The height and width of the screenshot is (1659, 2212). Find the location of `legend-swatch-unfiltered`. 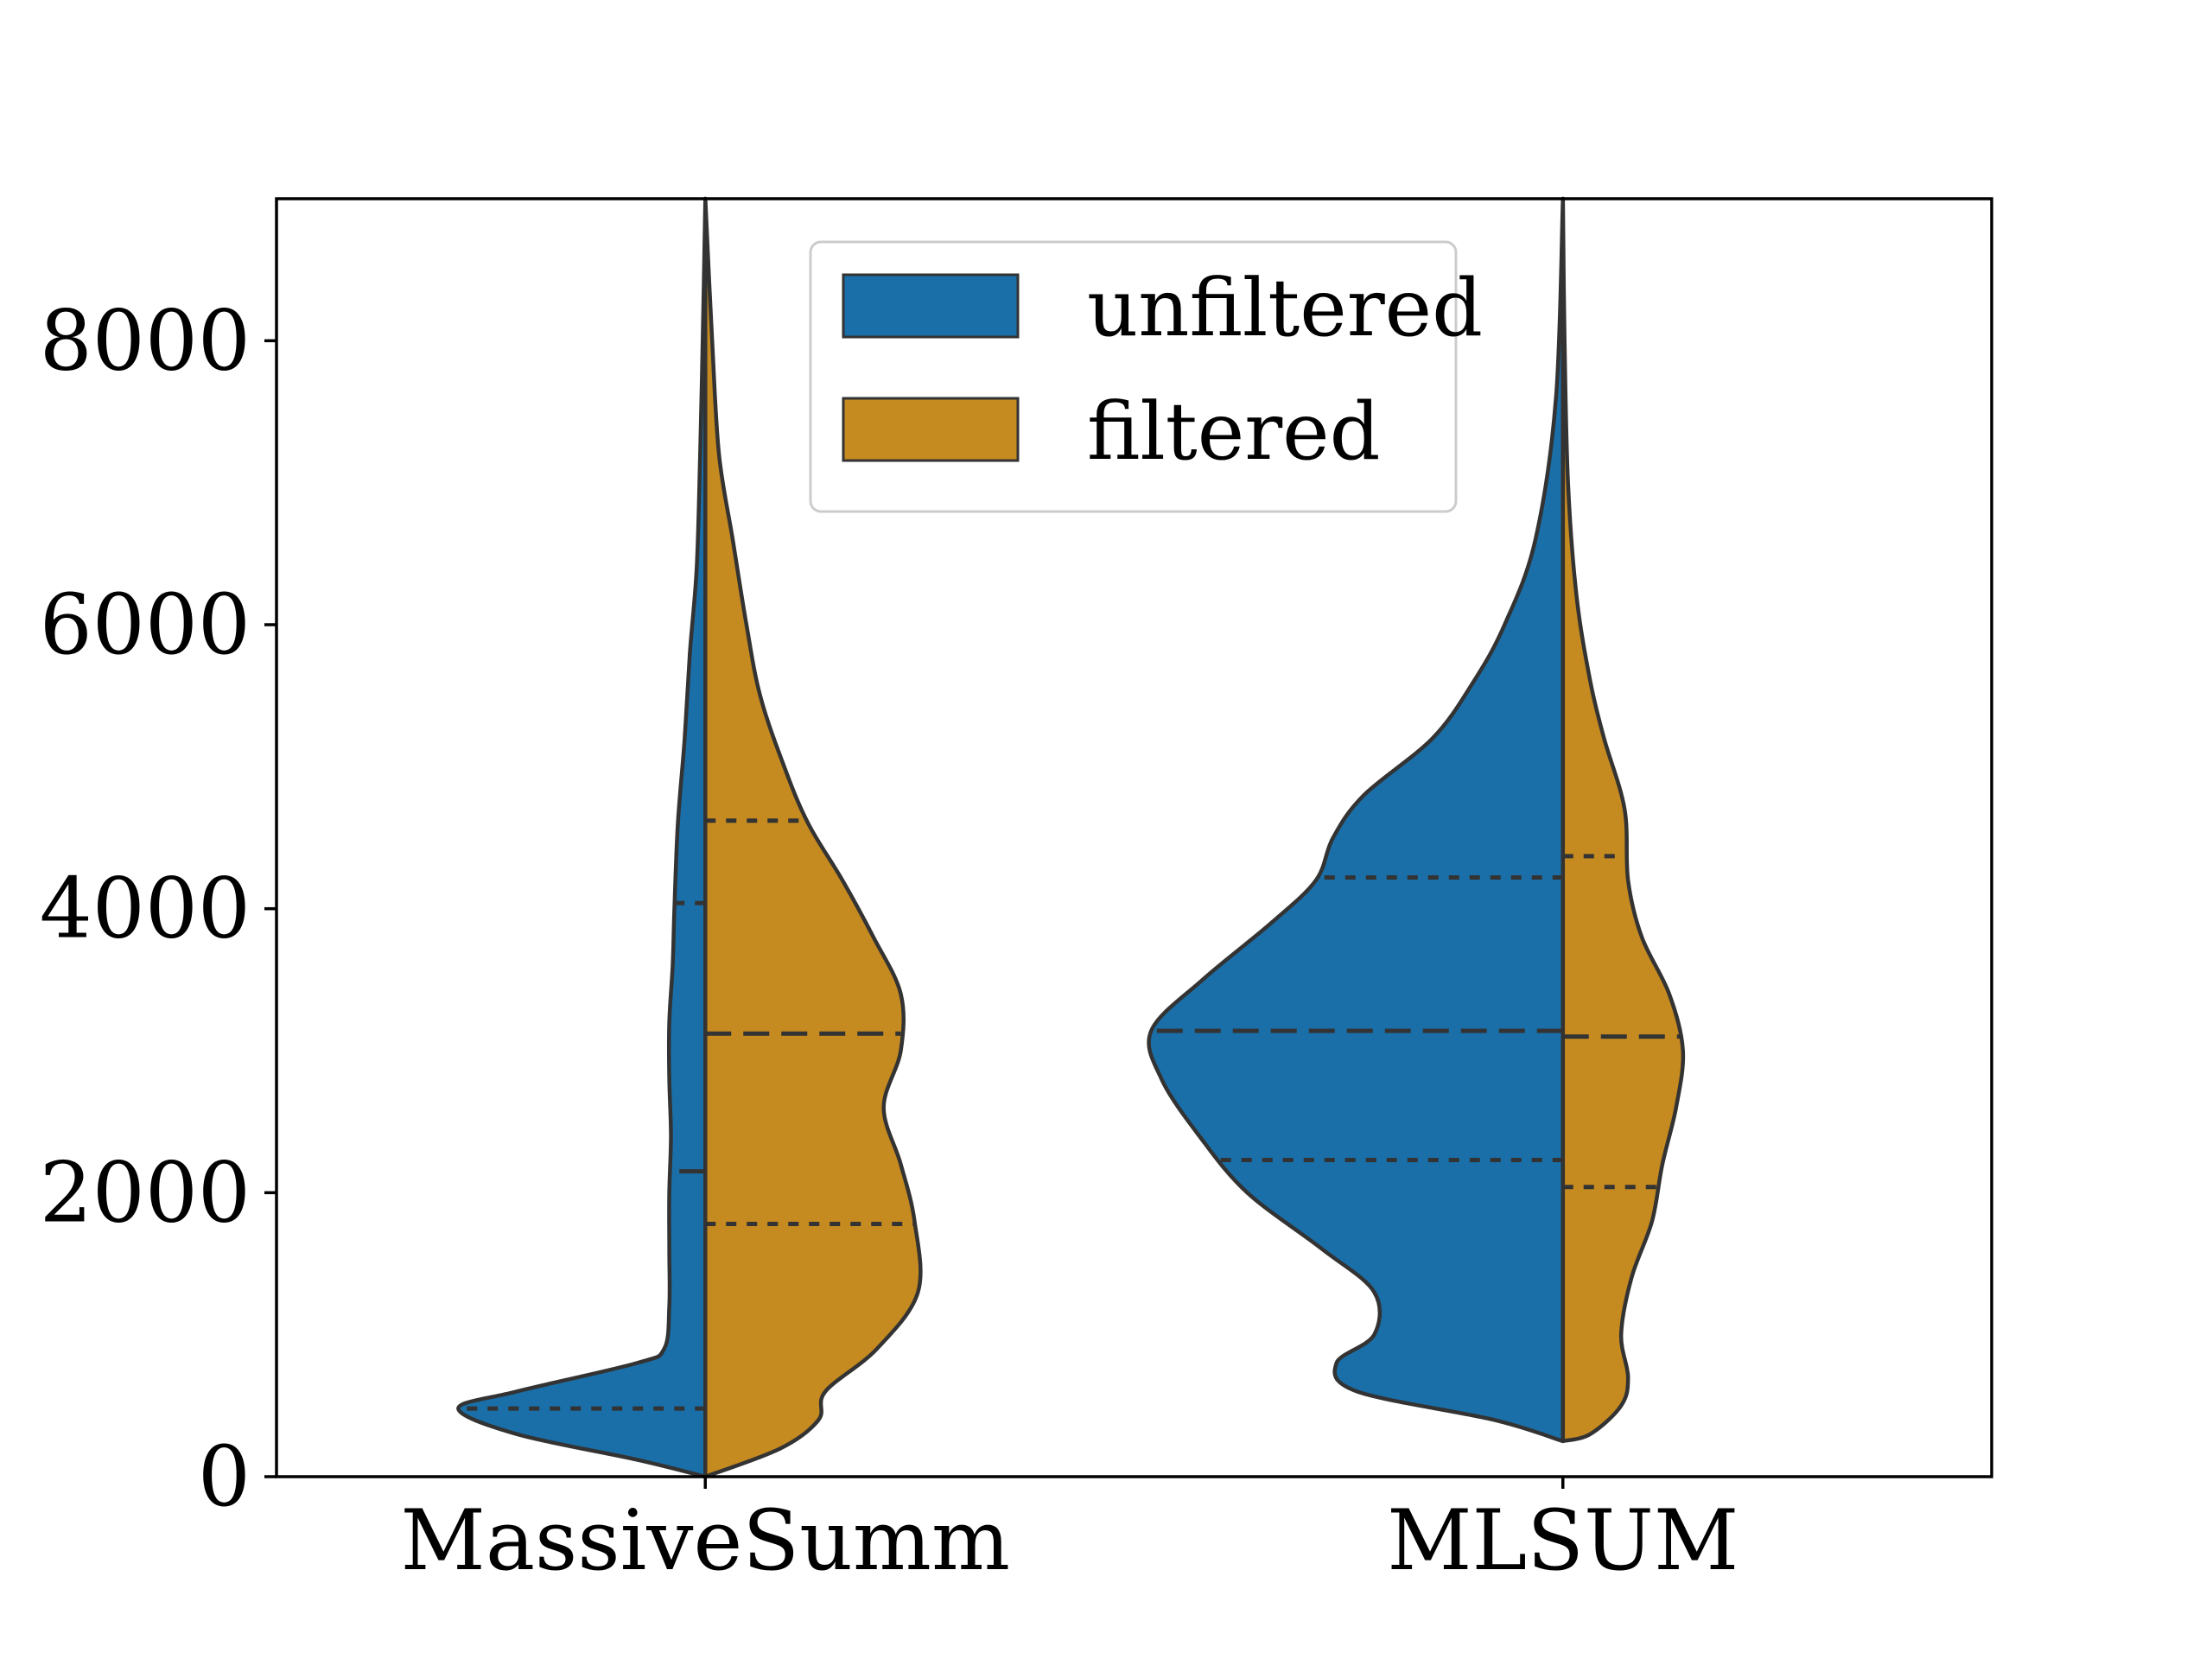

legend-swatch-unfiltered is located at coordinates (931, 306).